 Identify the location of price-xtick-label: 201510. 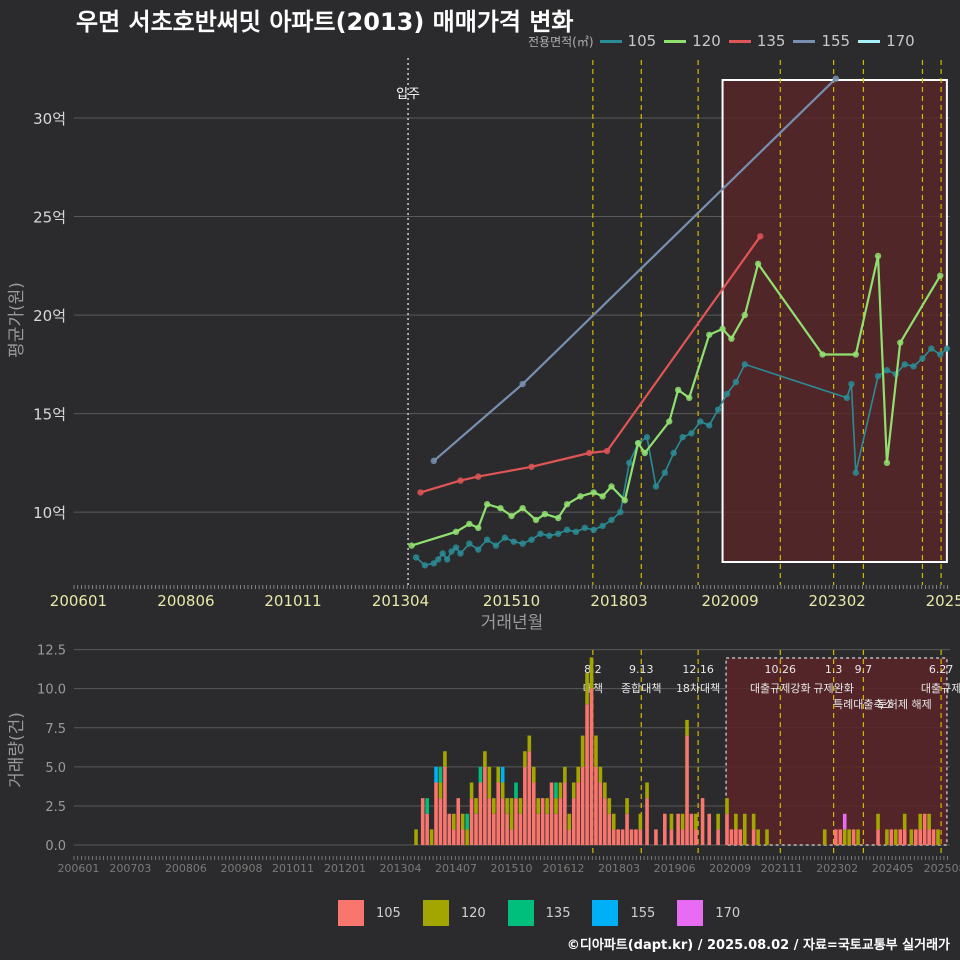
(511, 601).